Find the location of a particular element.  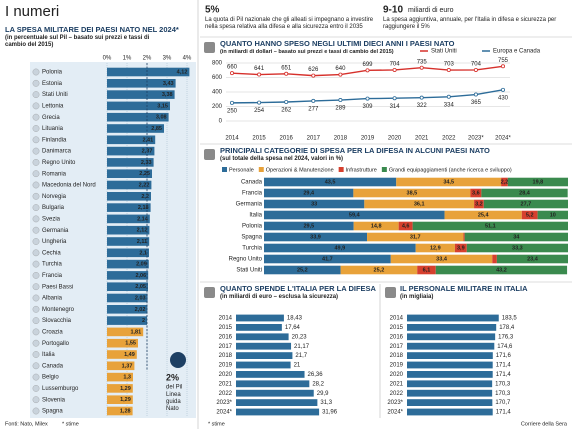

legend-label: Operazioni & Manutenzione is located at coordinates (300, 170).